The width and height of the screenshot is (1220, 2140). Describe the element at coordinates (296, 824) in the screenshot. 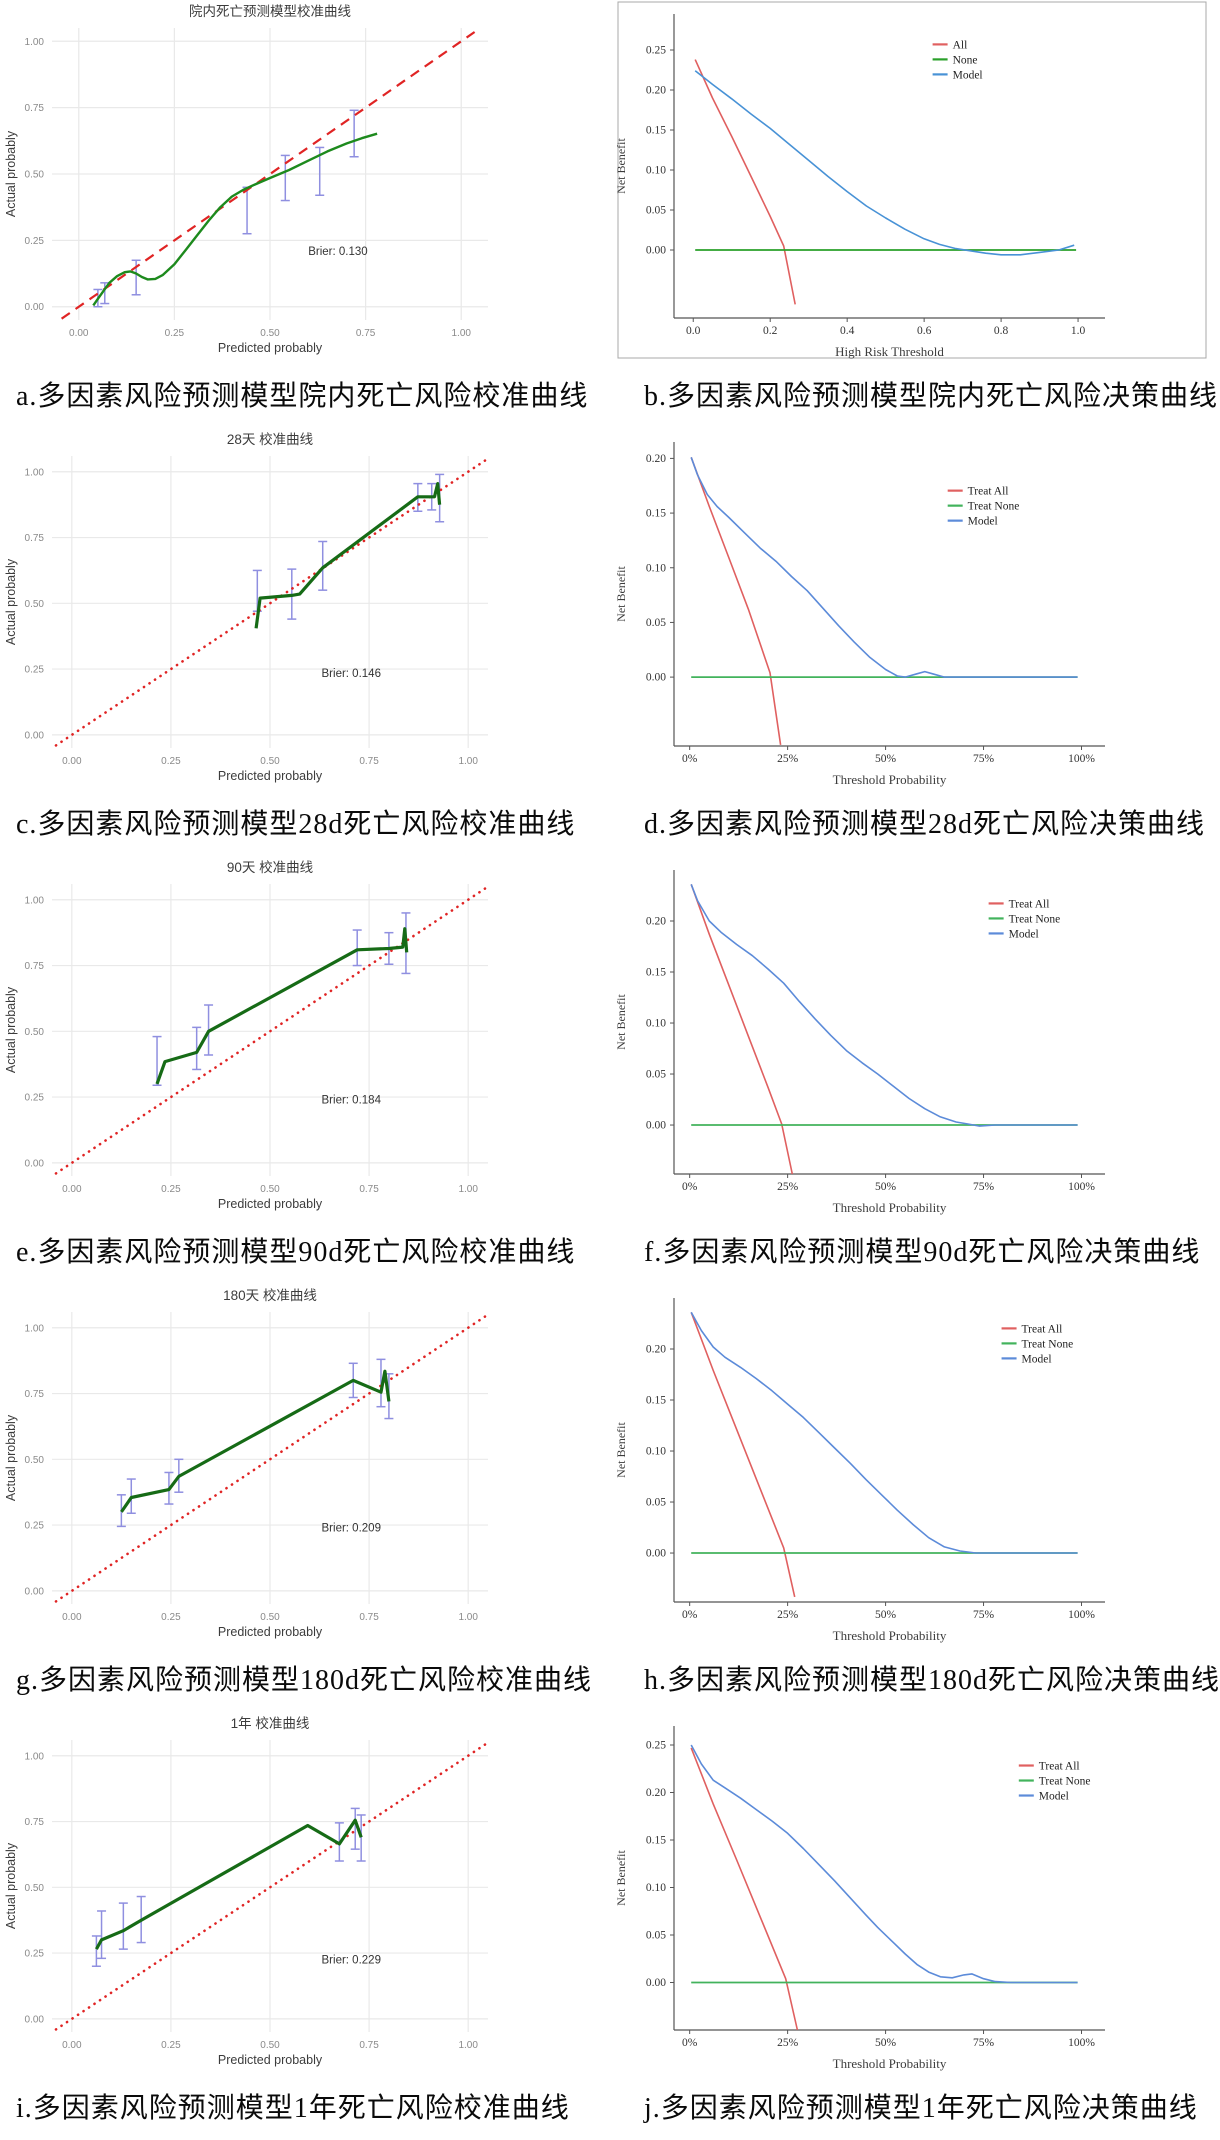

I see `caption-c: c.多因素风险预测模型28d死亡风险校准曲线` at that location.